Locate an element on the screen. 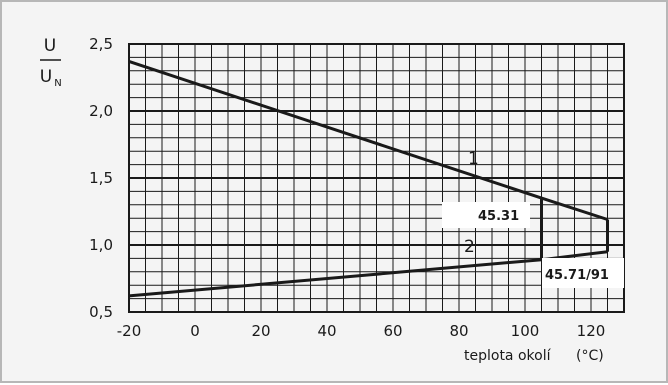 Image resolution: width=668 pixels, height=385 pixels. y-axis-label-subscript: N is located at coordinates (57, 83).